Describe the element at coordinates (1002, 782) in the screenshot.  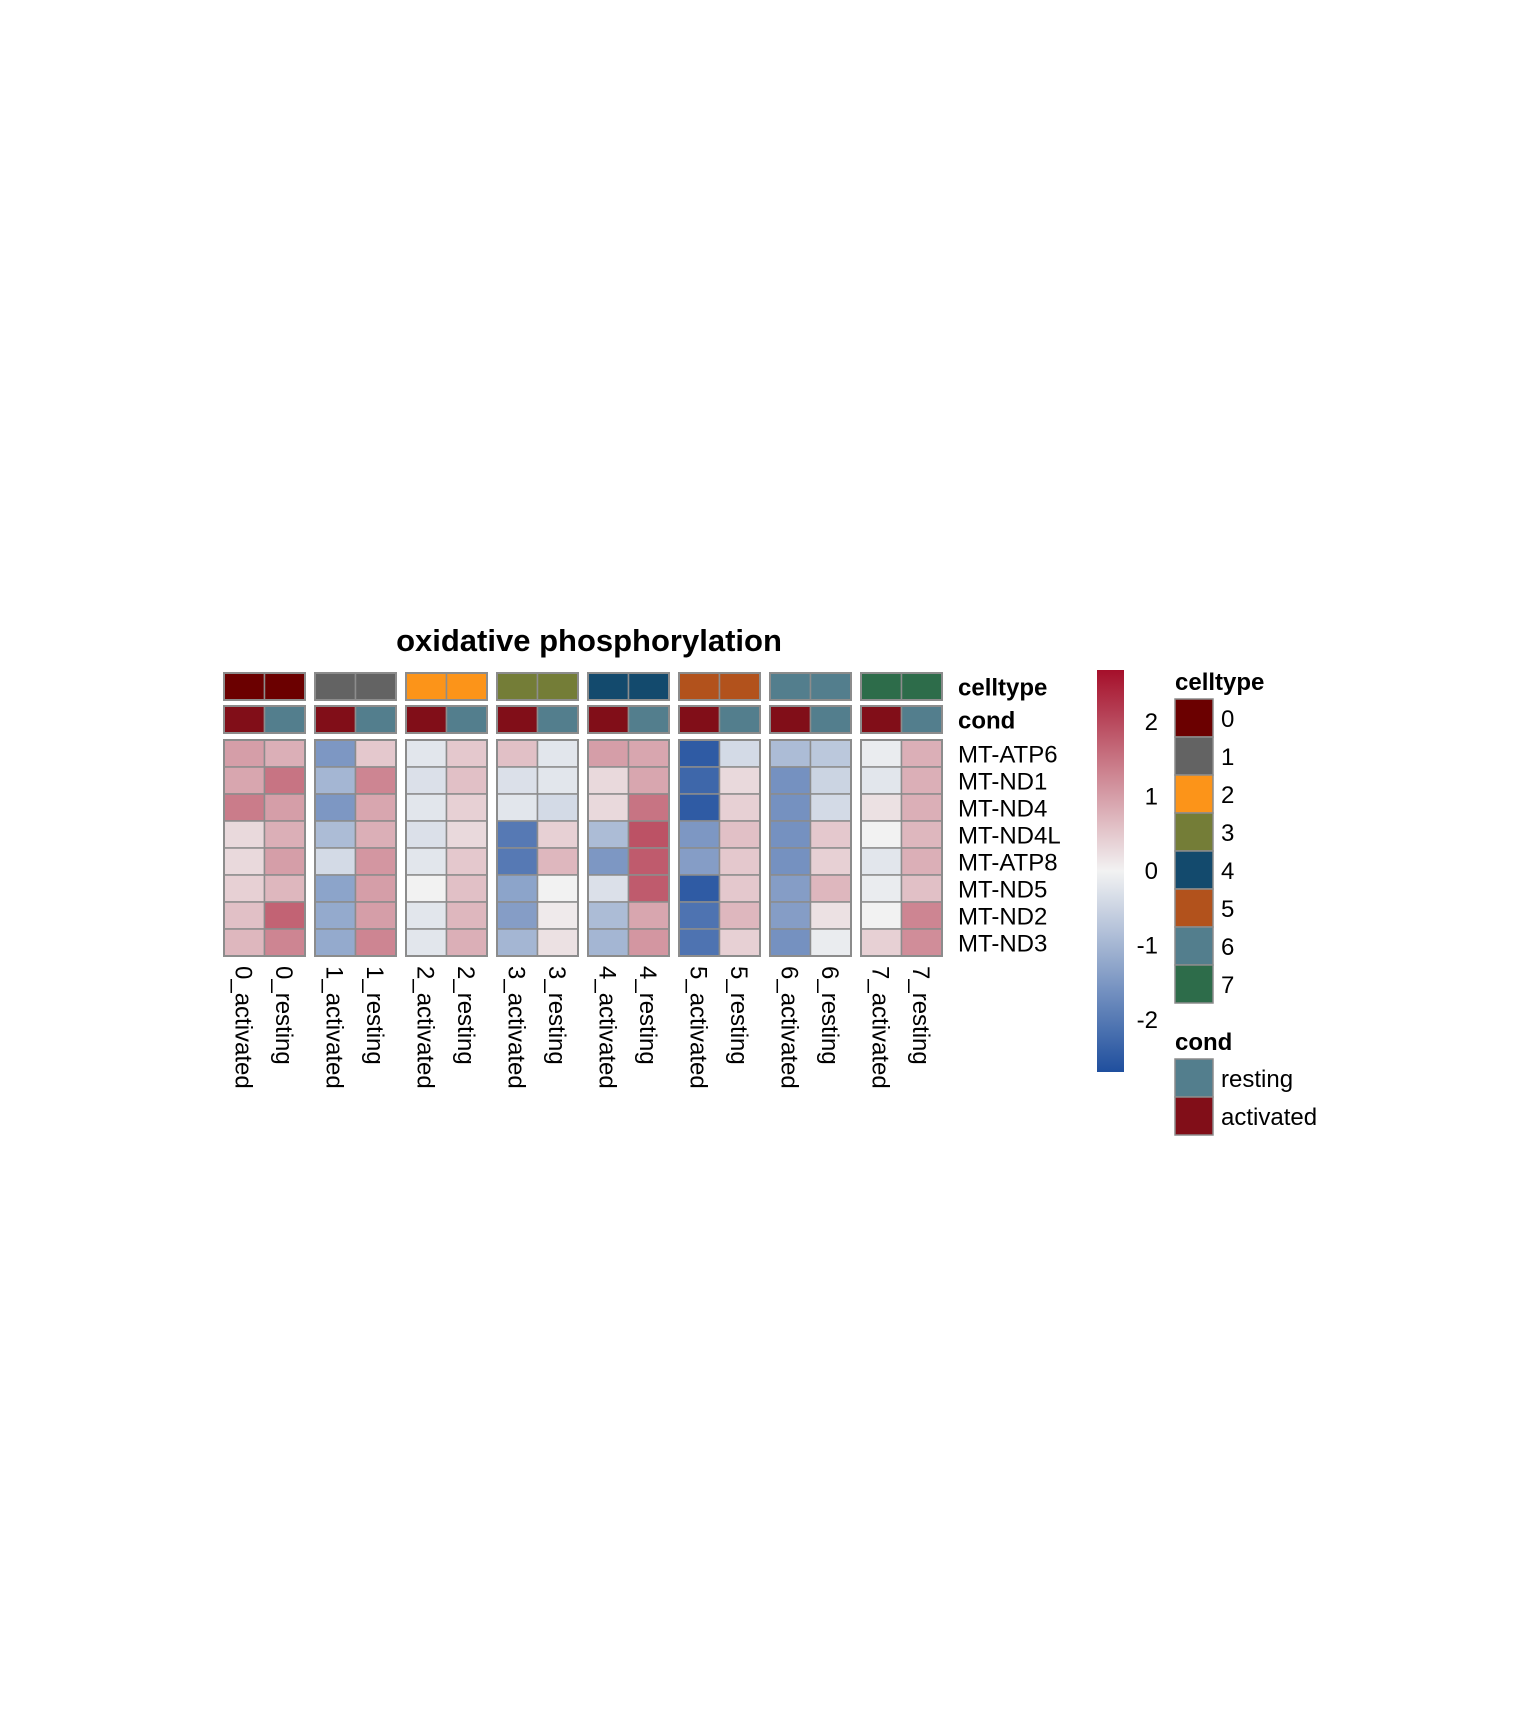
I see `row-label-mt-nd1: MT-ND1` at that location.